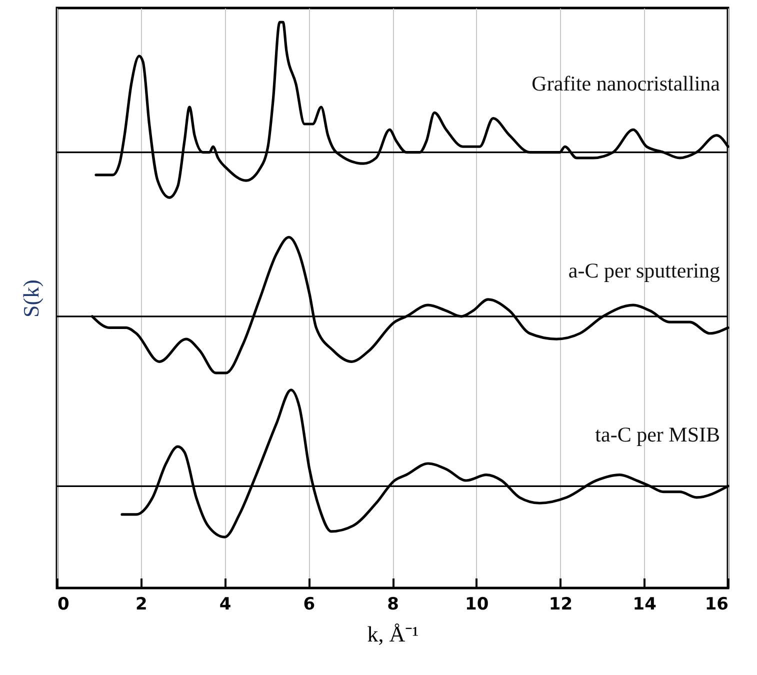 The width and height of the screenshot is (757, 675). I want to click on series-label: a-C per sputtering, so click(644, 270).